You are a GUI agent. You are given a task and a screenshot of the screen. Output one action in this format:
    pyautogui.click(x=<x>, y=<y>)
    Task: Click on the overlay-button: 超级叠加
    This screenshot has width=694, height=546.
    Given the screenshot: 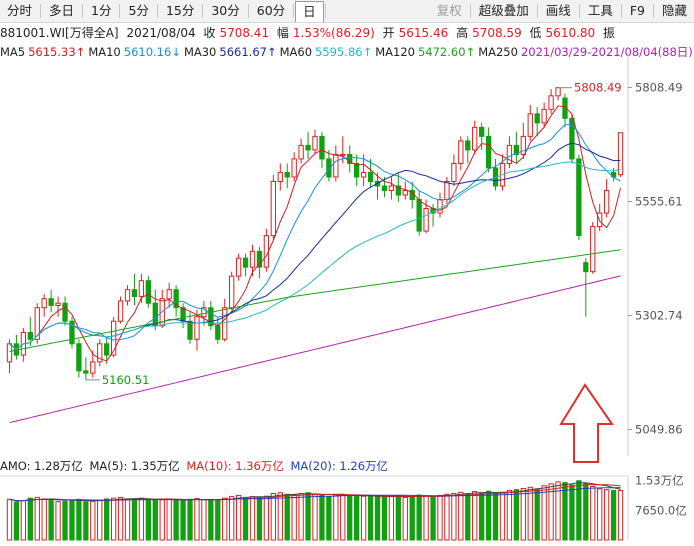 What is the action you would take?
    pyautogui.click(x=503, y=10)
    